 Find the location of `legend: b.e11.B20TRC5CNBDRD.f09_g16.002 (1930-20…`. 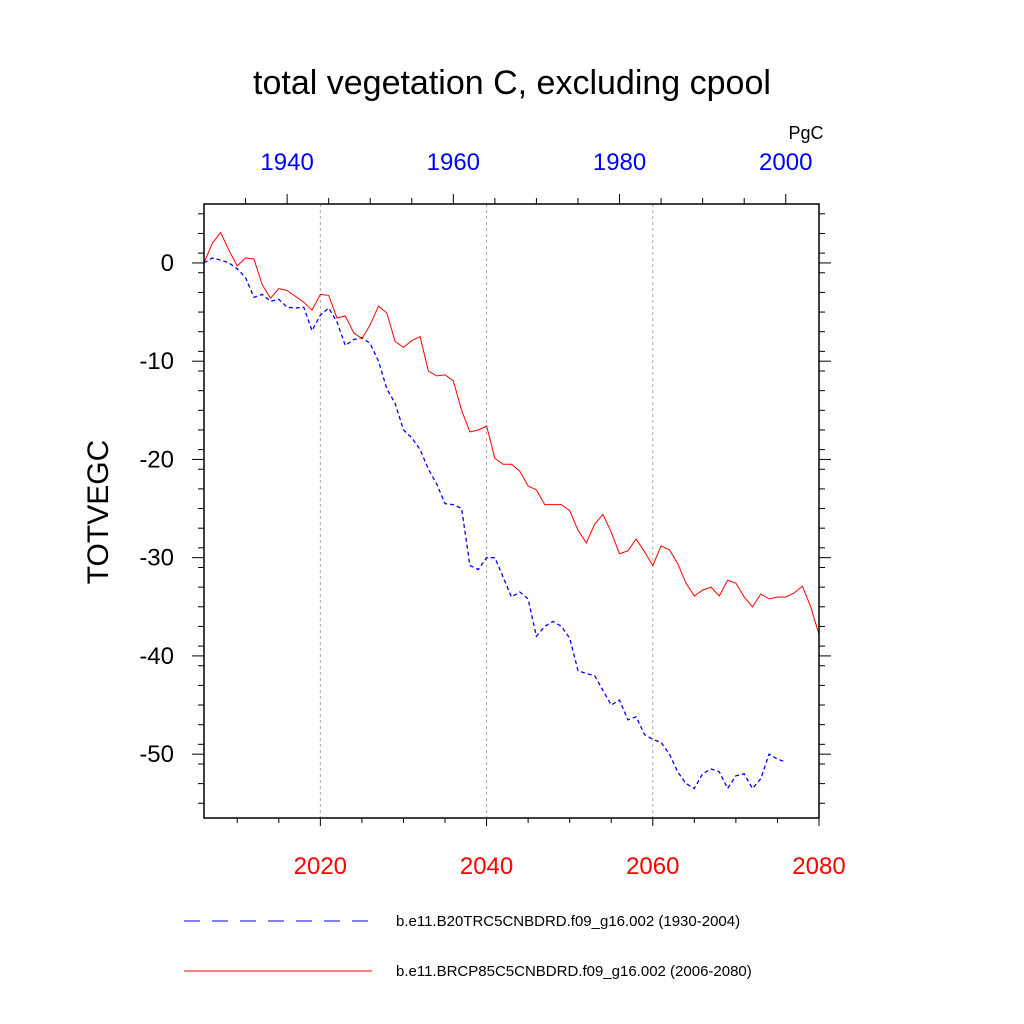

legend: b.e11.B20TRC5CNBDRD.f09_g16.002 (1930-20… is located at coordinates (468, 946).